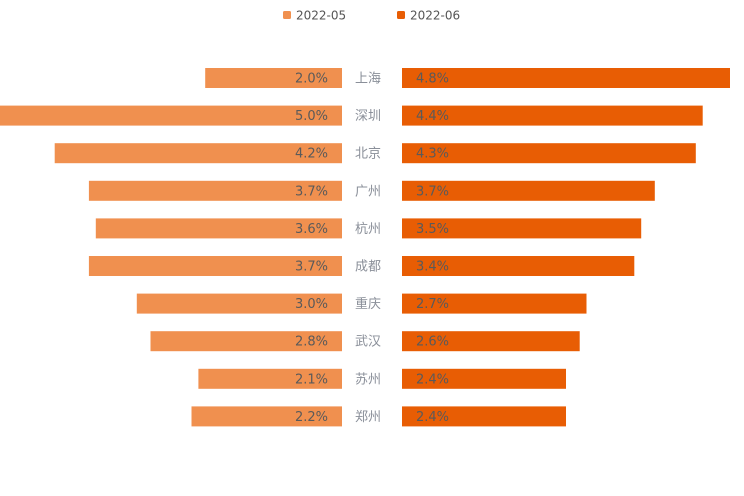 The width and height of the screenshot is (744, 496). I want to click on chart-row: 2.2% 郑州 2.4%, so click(378, 416).